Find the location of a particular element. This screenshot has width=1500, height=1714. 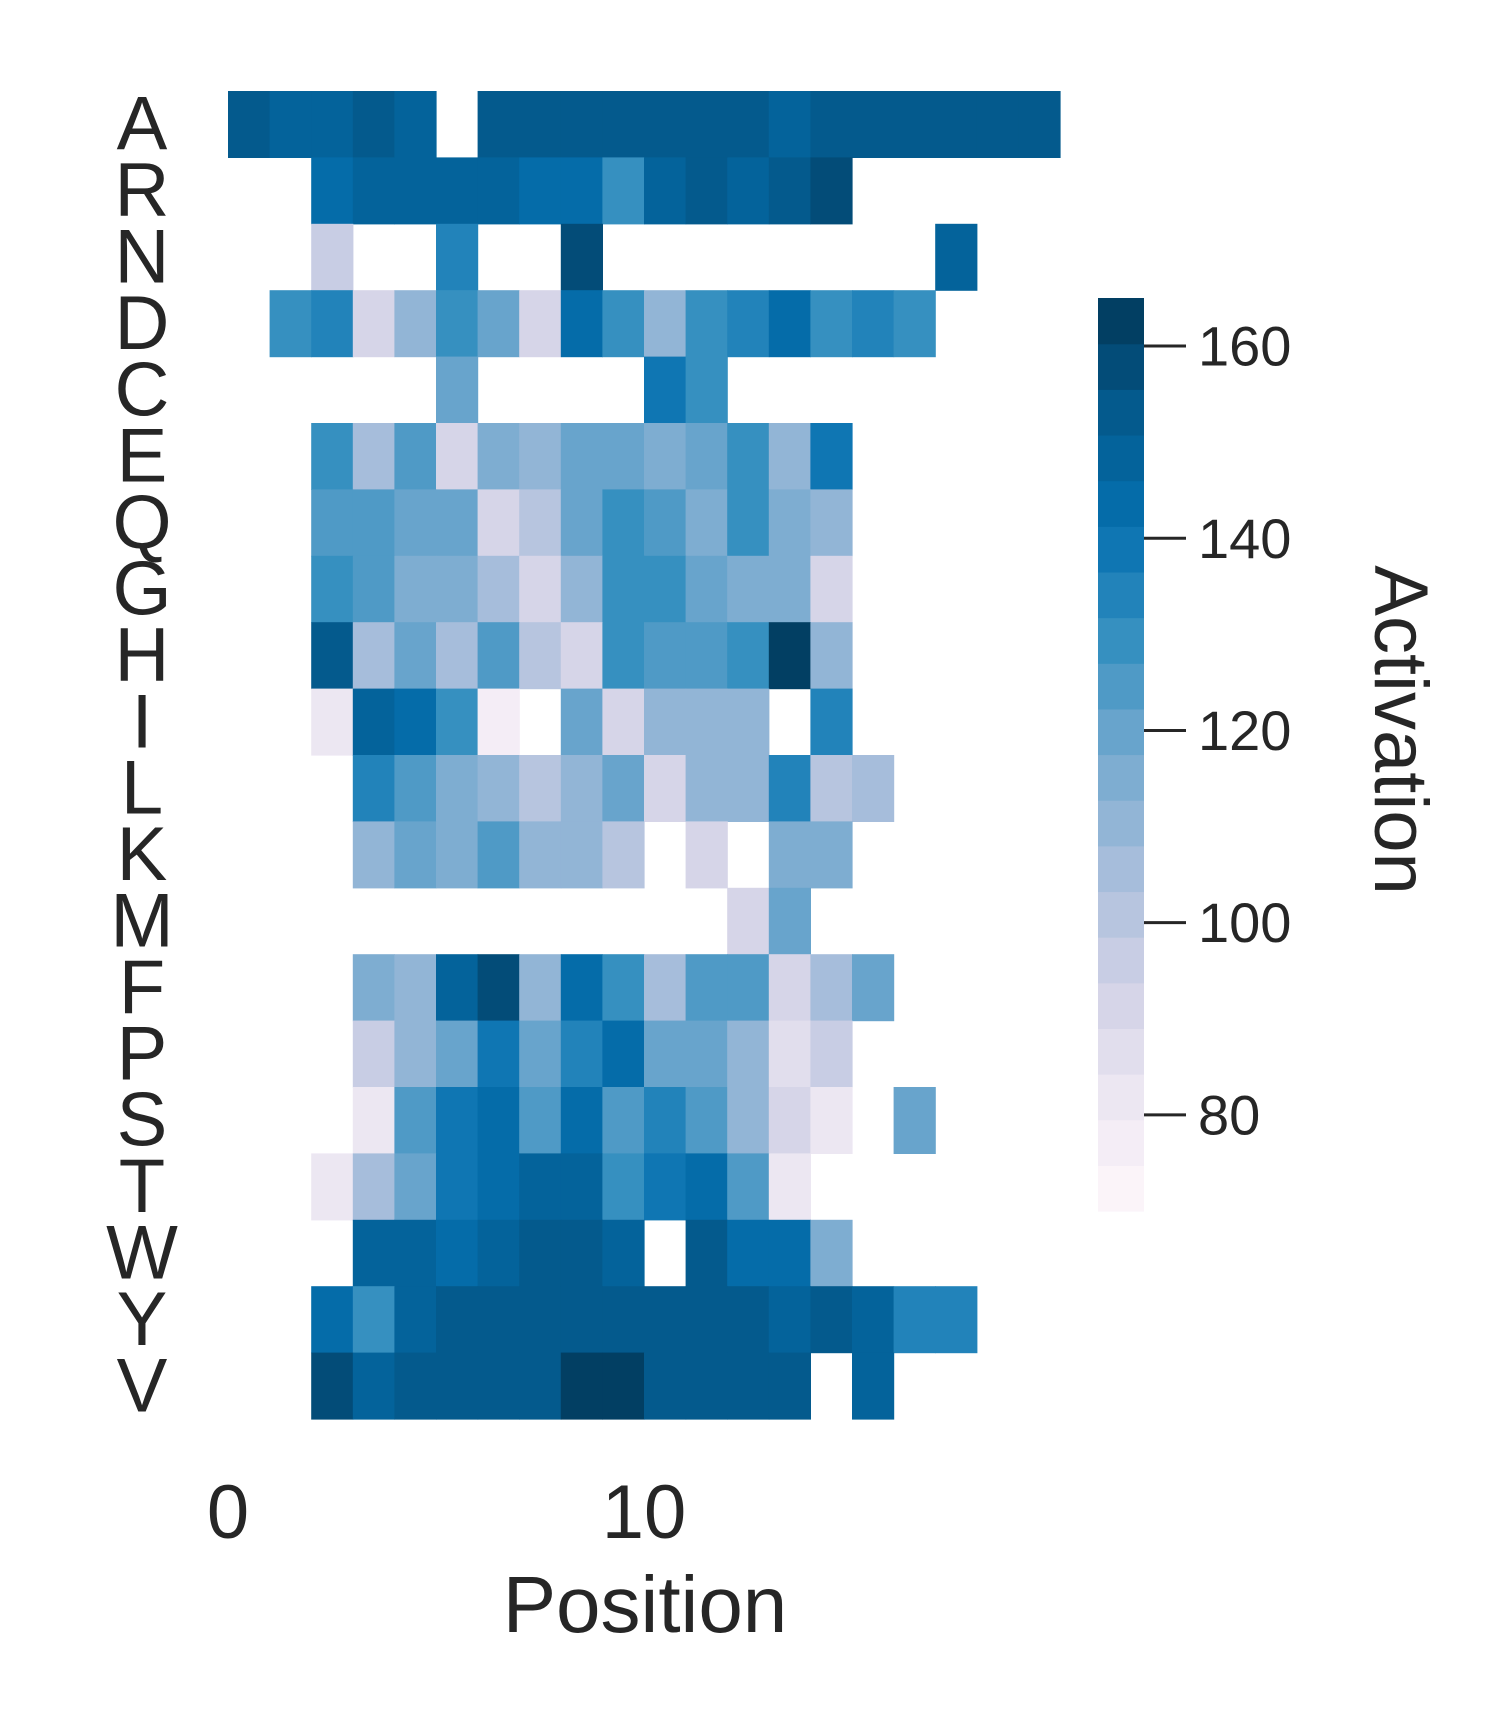

row-tick-label: N is located at coordinates (142, 257).